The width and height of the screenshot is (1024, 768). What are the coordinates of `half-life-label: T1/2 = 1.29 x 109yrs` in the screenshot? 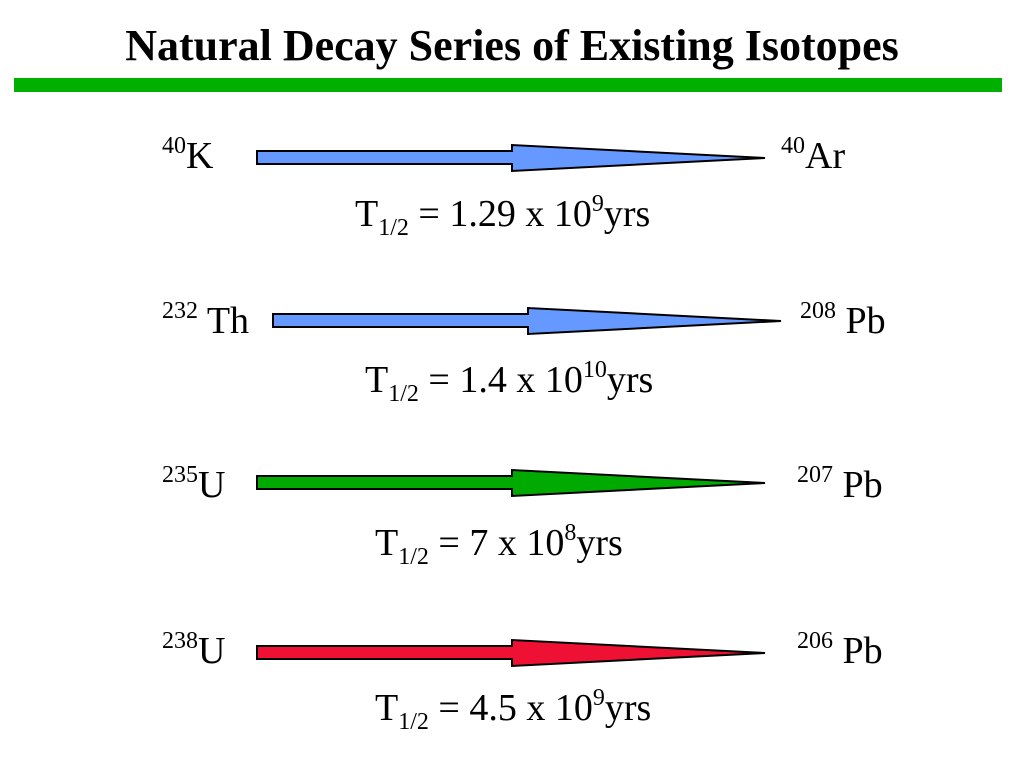 It's located at (503, 215).